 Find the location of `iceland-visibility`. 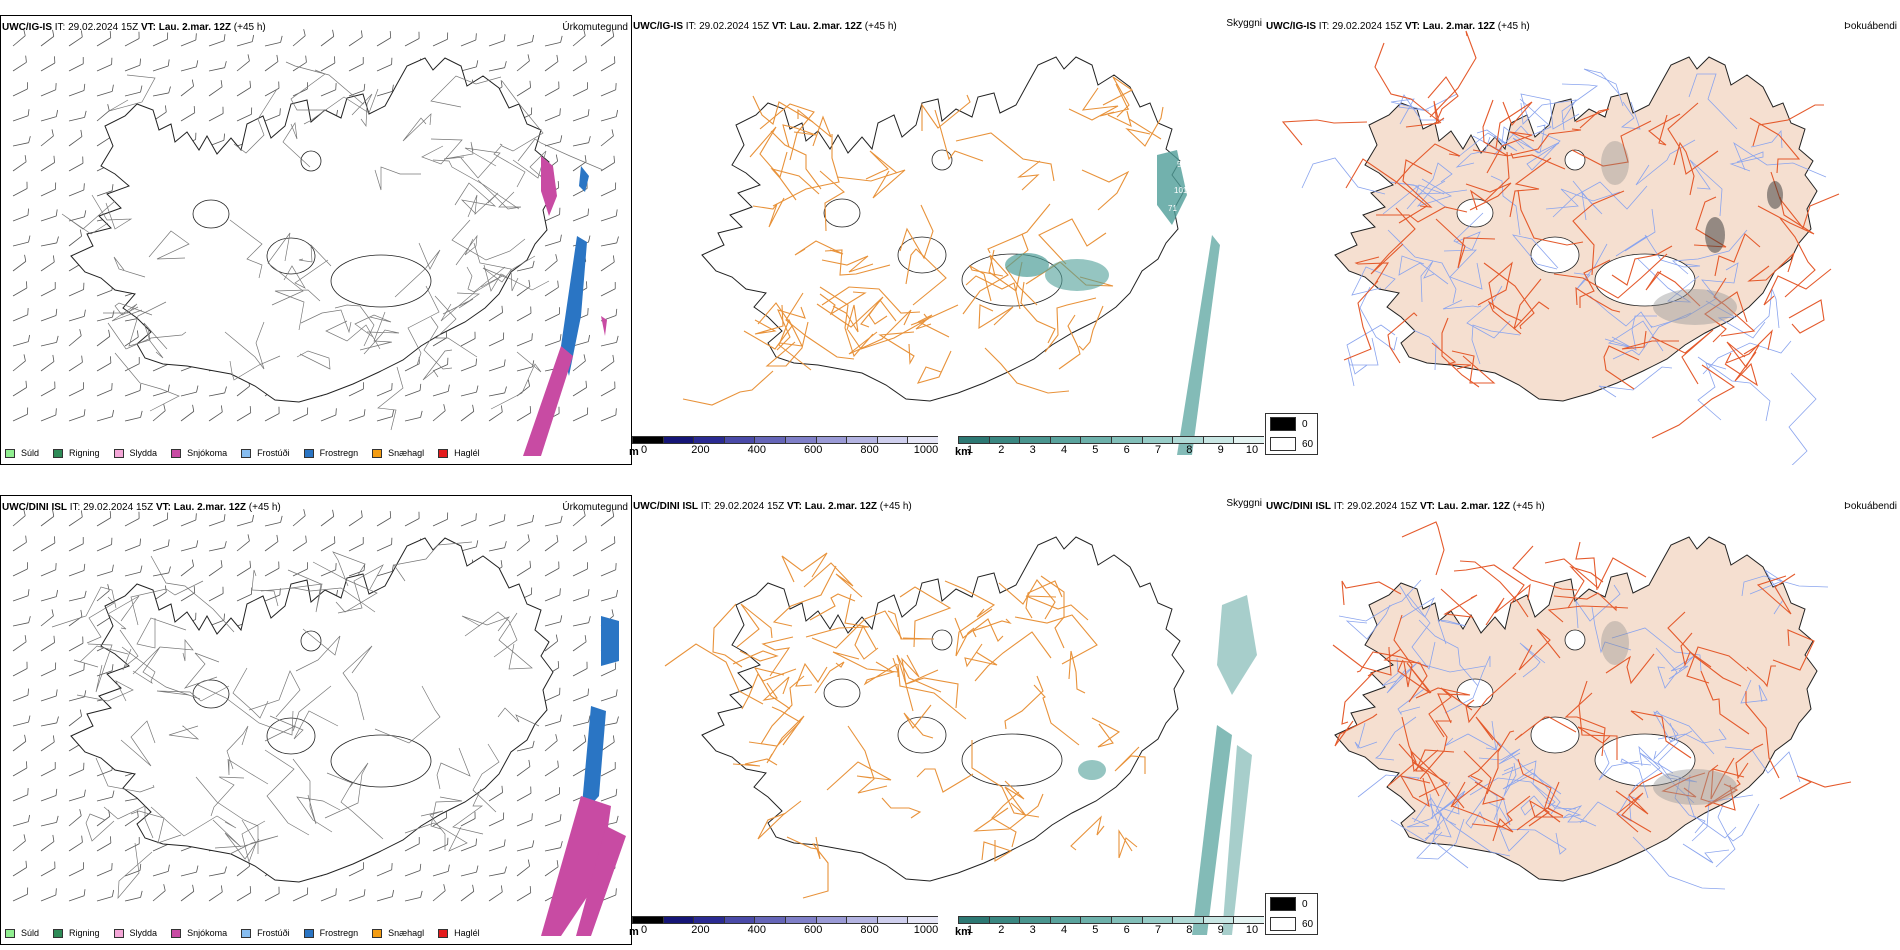

iceland-visibility is located at coordinates (933, 231).